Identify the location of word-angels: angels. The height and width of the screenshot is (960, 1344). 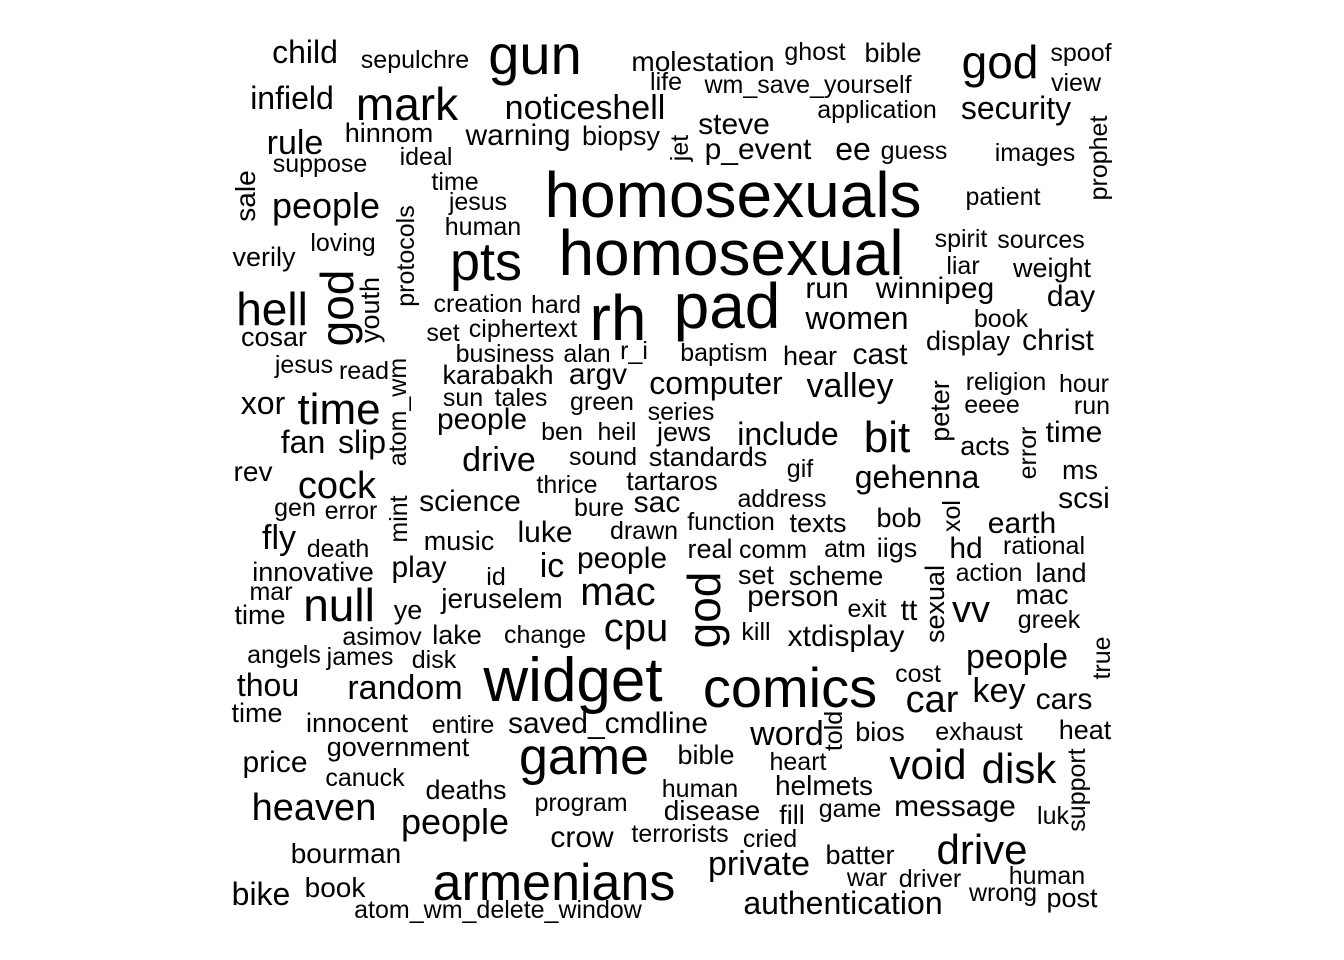
(284, 655).